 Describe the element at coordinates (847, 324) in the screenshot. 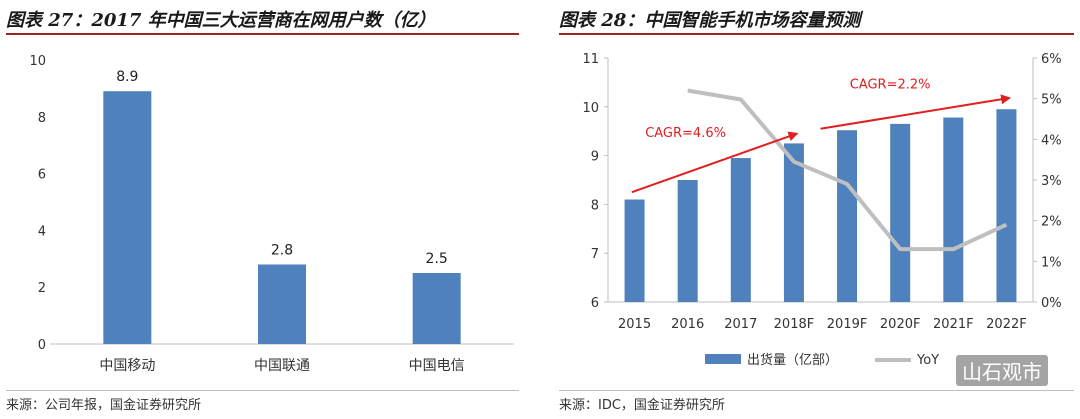

I see `right-x-tick-label: 2019F` at that location.